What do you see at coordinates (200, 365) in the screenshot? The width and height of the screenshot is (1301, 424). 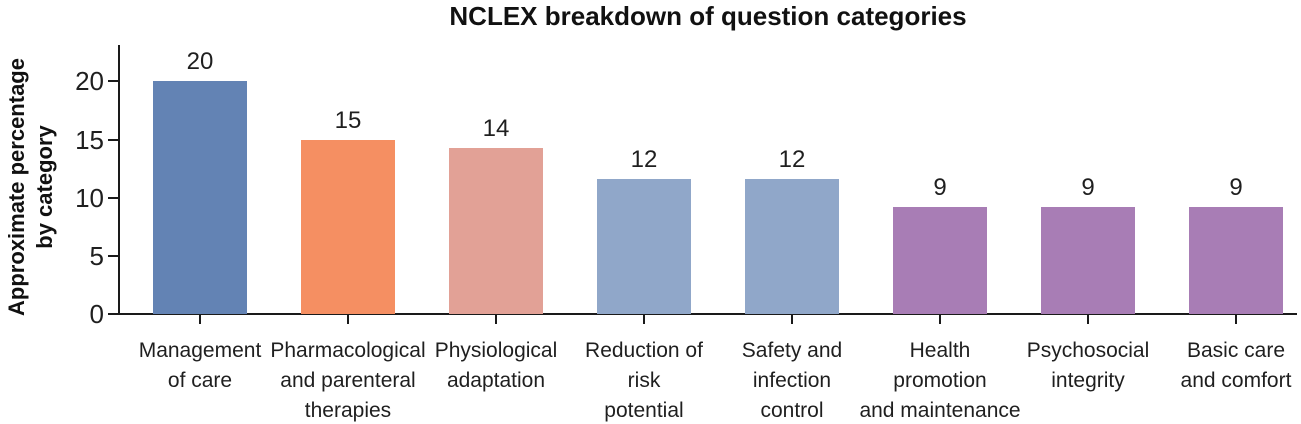 I see `category-label: Management of care` at bounding box center [200, 365].